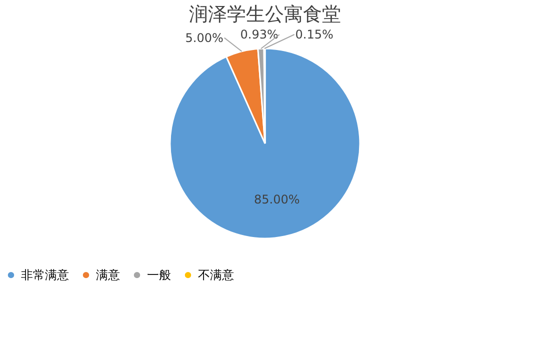 The image size is (557, 342). I want to click on data-label: 5.00%, so click(204, 37).